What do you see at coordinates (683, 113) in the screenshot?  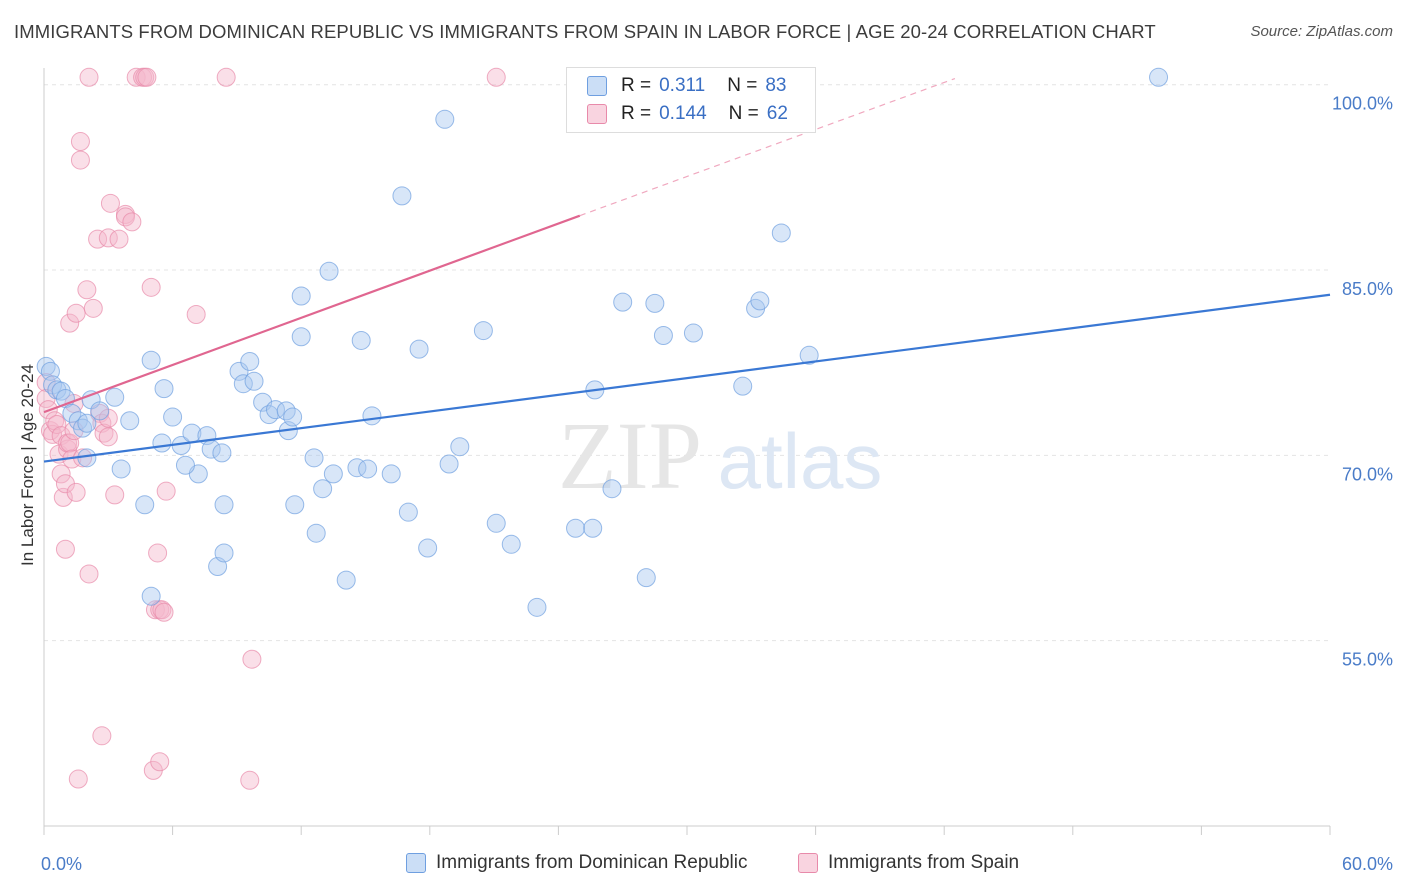 I see `r-value: 0.144` at bounding box center [683, 113].